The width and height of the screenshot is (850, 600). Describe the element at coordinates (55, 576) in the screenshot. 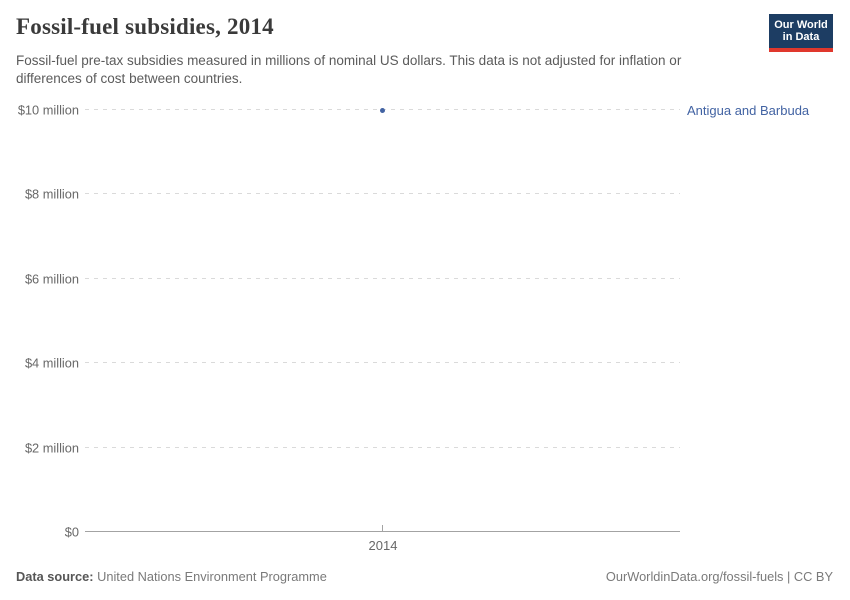

I see `data-source-label: Data source:` at that location.